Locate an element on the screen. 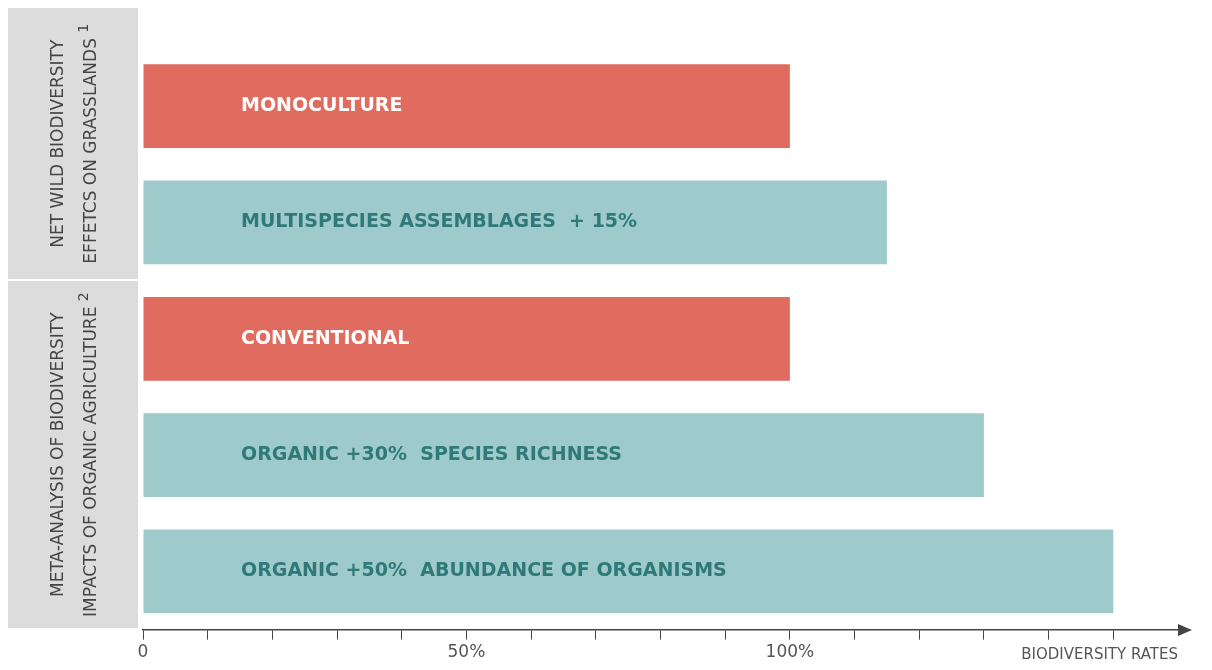  x-tick-label: 0 is located at coordinates (143, 651).